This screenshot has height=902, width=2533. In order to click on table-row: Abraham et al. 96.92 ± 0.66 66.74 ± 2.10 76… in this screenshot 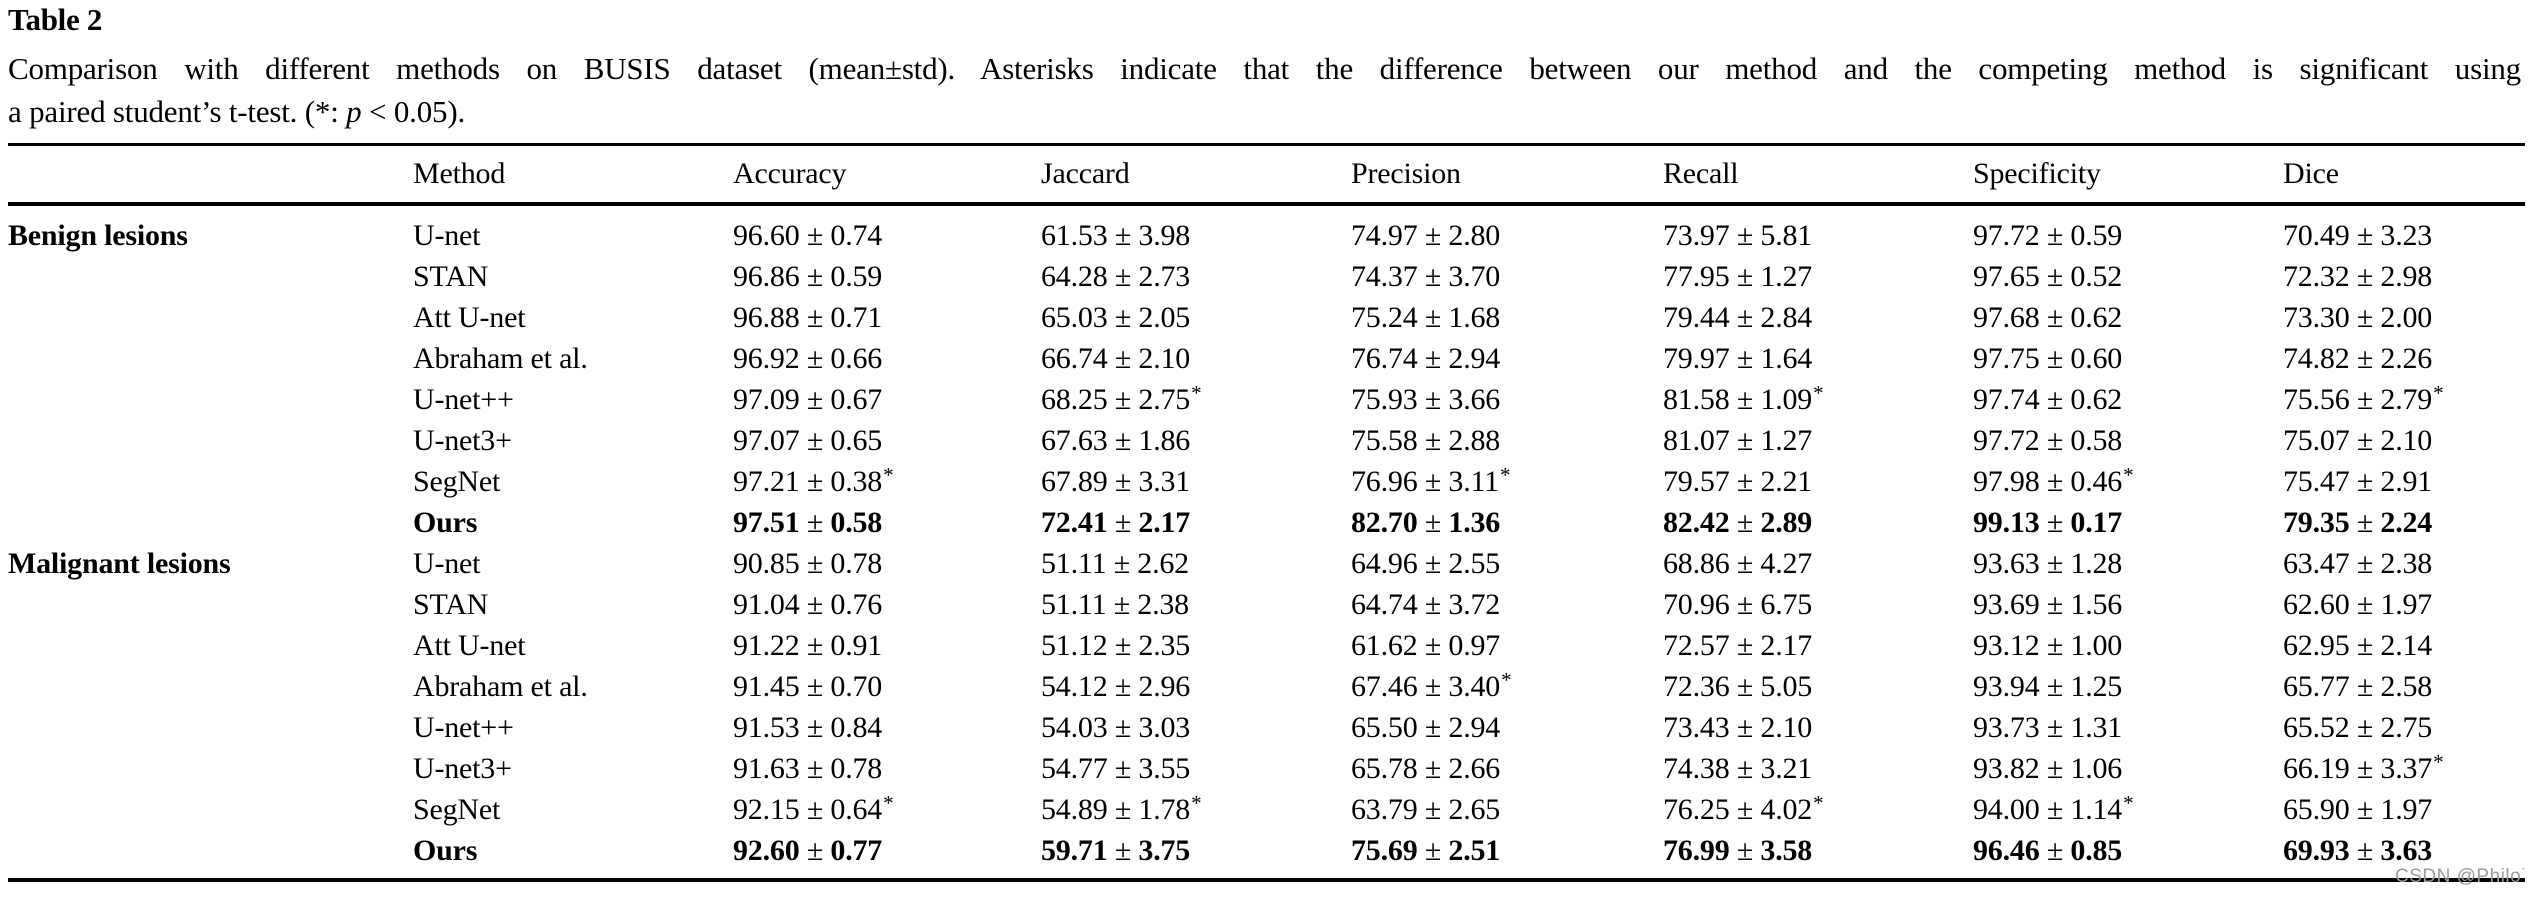, I will do `click(1266, 359)`.